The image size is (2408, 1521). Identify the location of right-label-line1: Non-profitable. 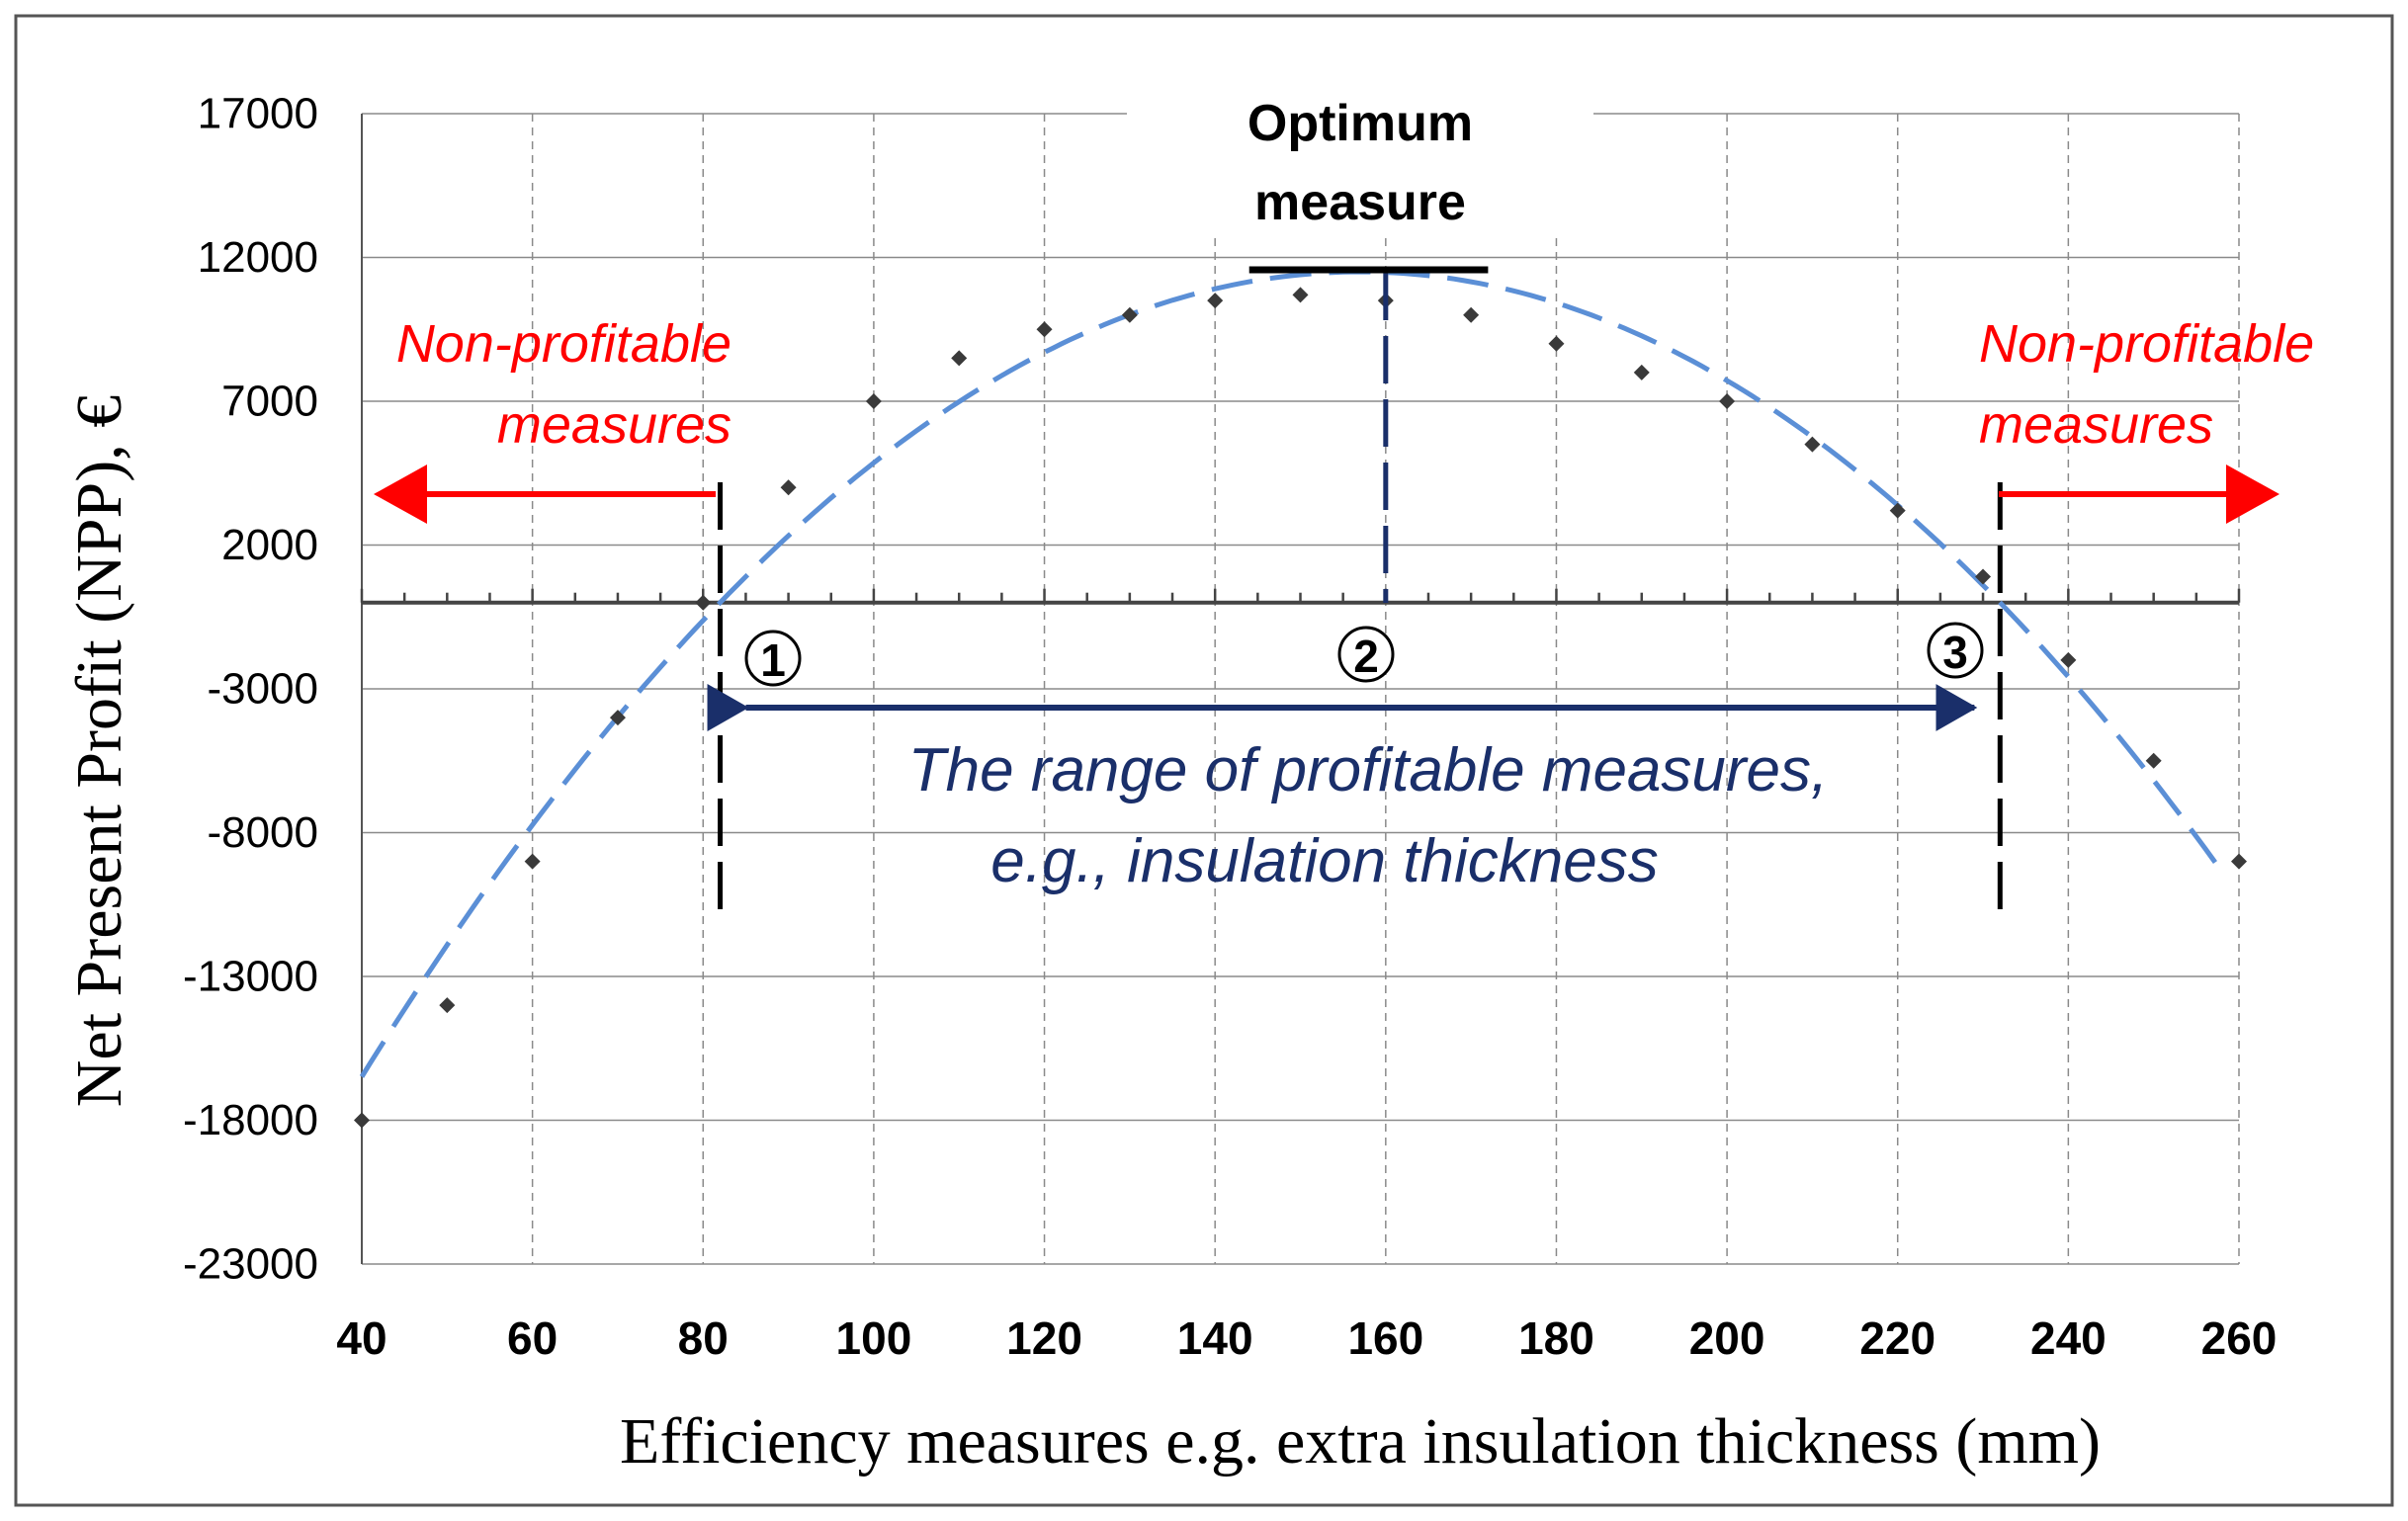
(2146, 344).